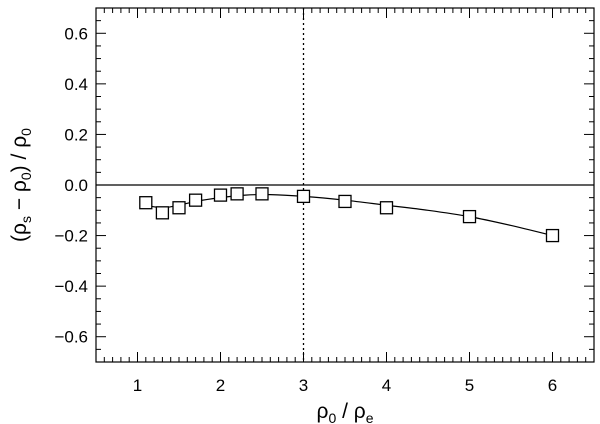 The image size is (600, 424). I want to click on x-tick-labels: 1 2 3 4 5 6, so click(345, 385).